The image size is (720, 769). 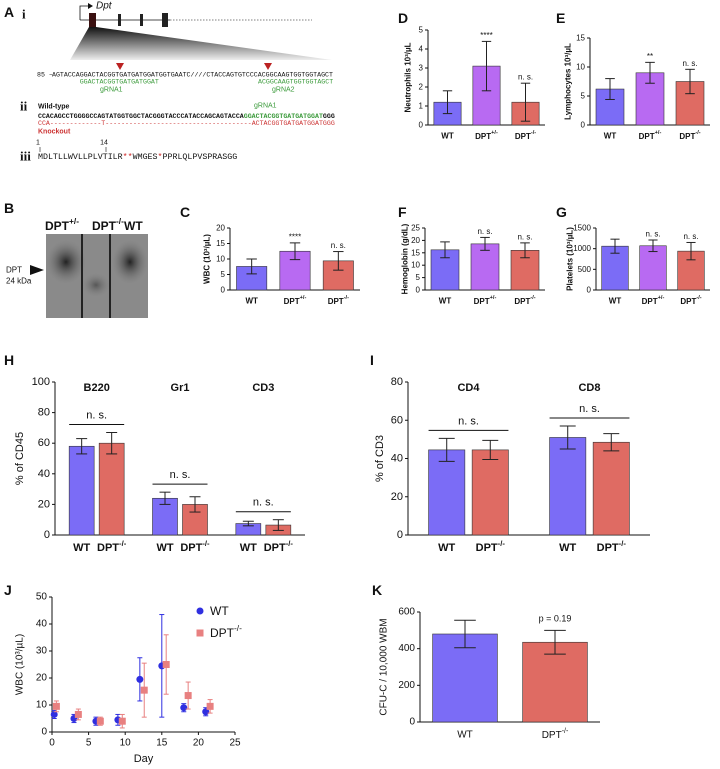 I want to click on y-tick-label: 1500, so click(x=582, y=228).